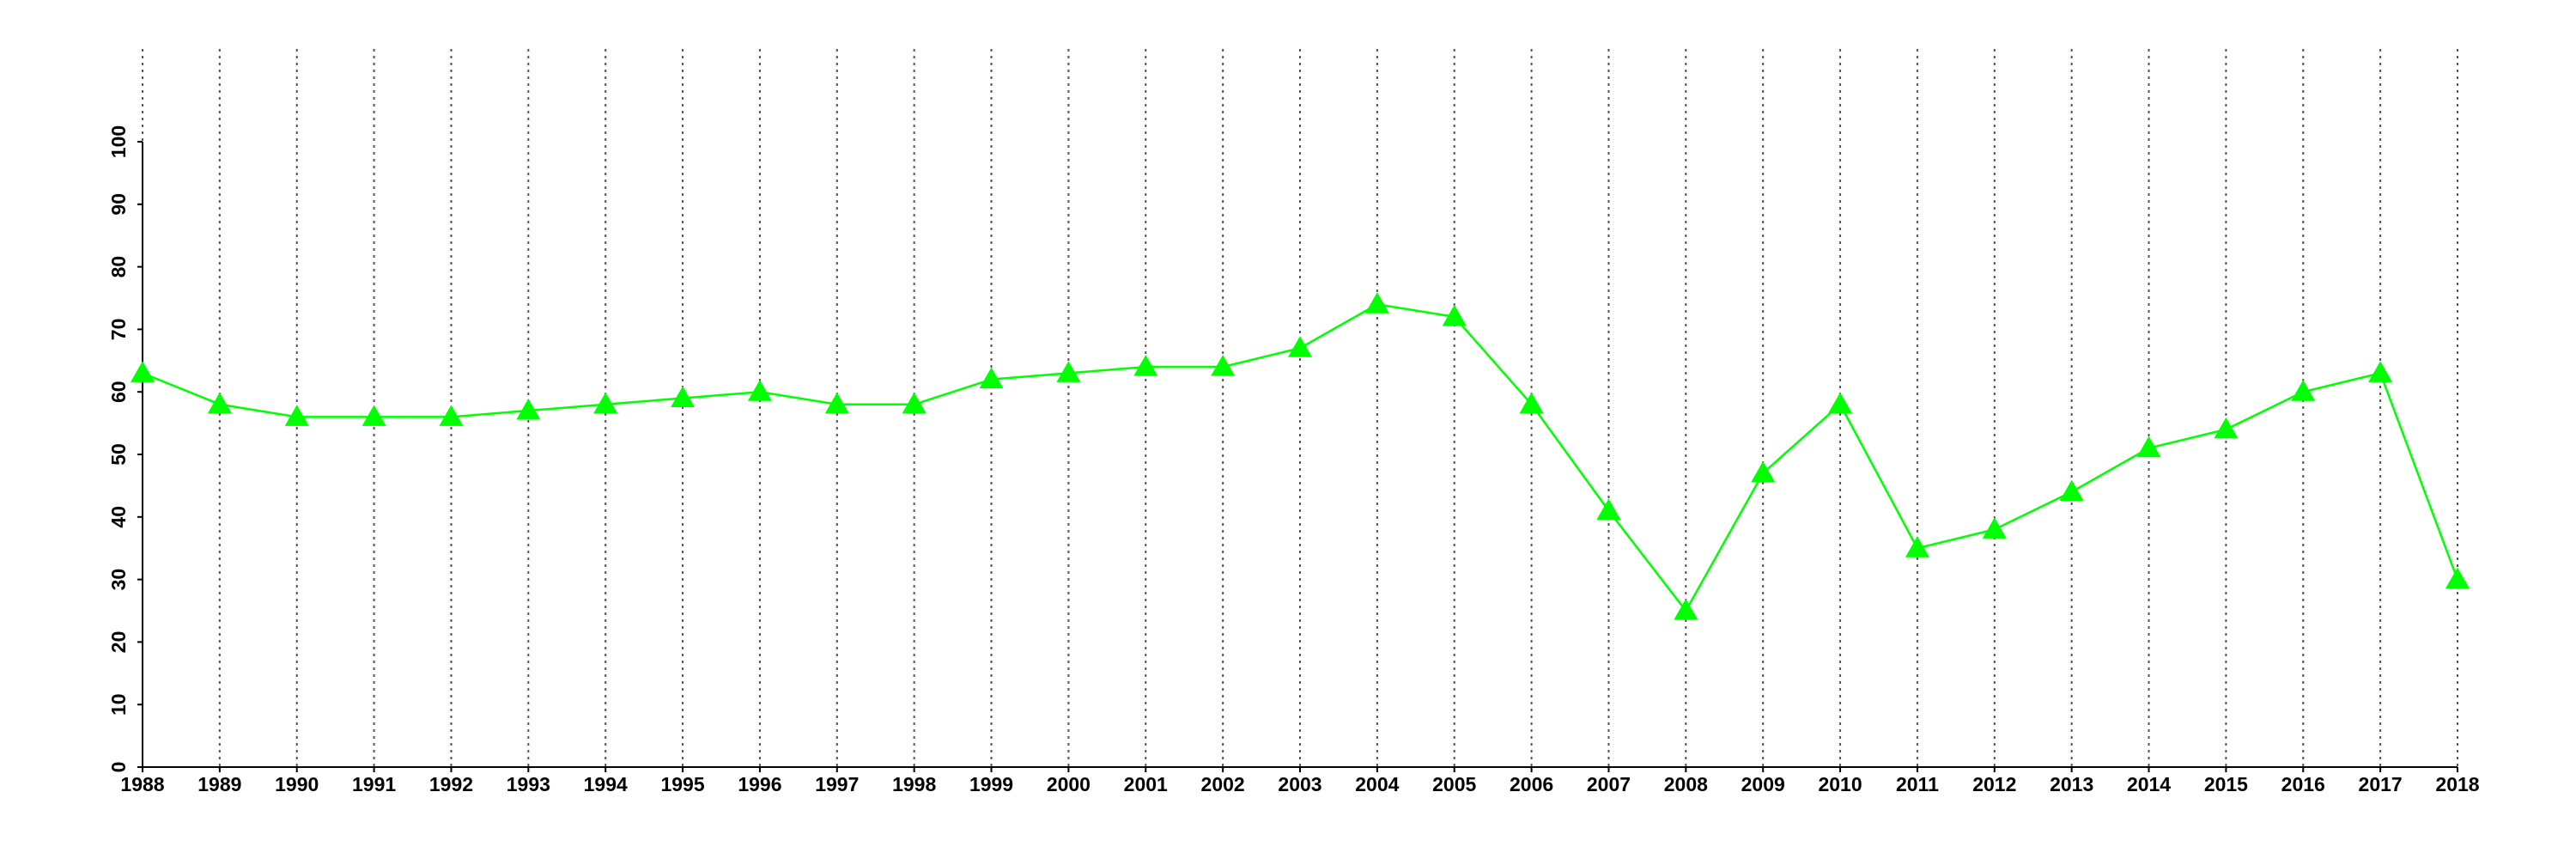 The width and height of the screenshot is (2576, 859). What do you see at coordinates (759, 784) in the screenshot?
I see `x-tick-label: 1996` at bounding box center [759, 784].